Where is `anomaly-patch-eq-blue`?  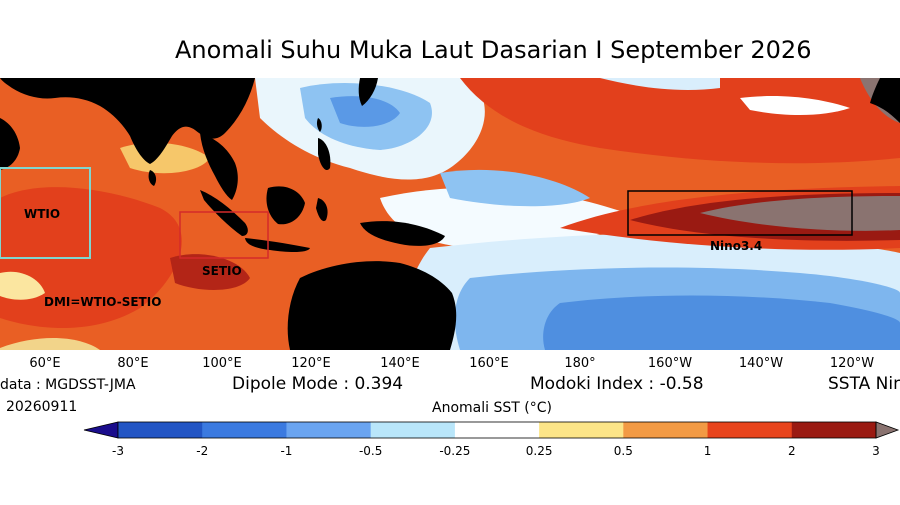
anomaly-patch-eq-blue is located at coordinates (515, 188).